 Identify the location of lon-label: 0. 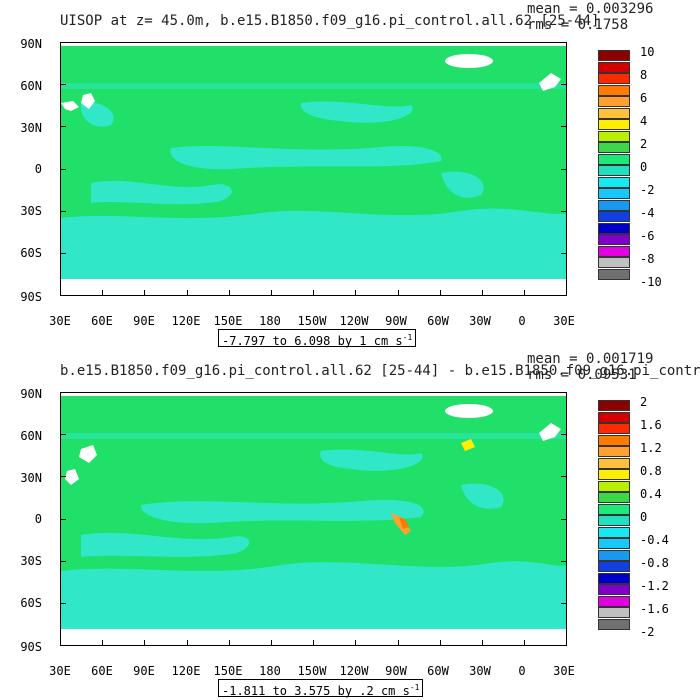
(522, 671).